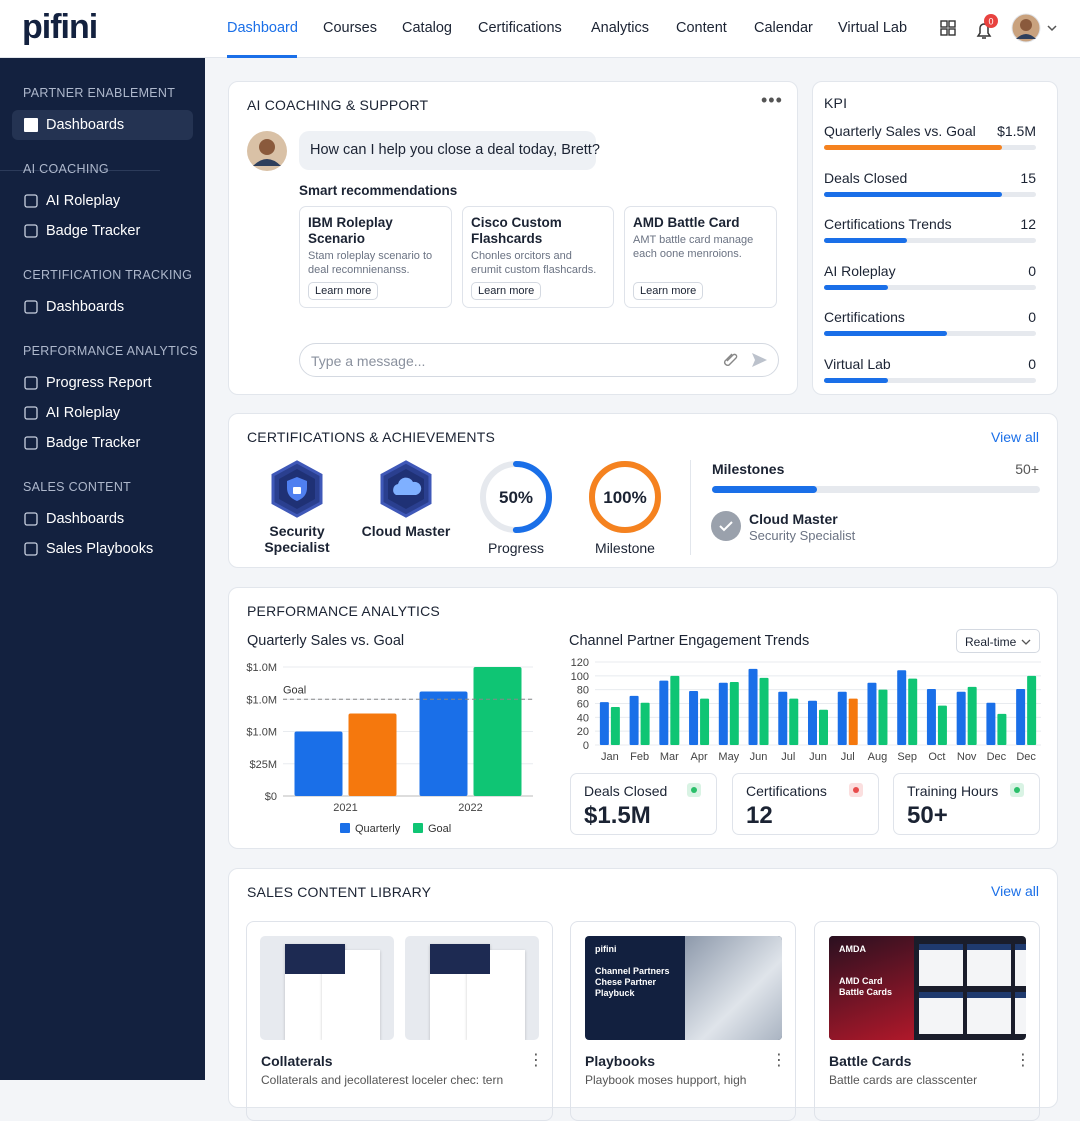 This screenshot has width=1080, height=1121. I want to click on avatar-head, so click(1026, 25).